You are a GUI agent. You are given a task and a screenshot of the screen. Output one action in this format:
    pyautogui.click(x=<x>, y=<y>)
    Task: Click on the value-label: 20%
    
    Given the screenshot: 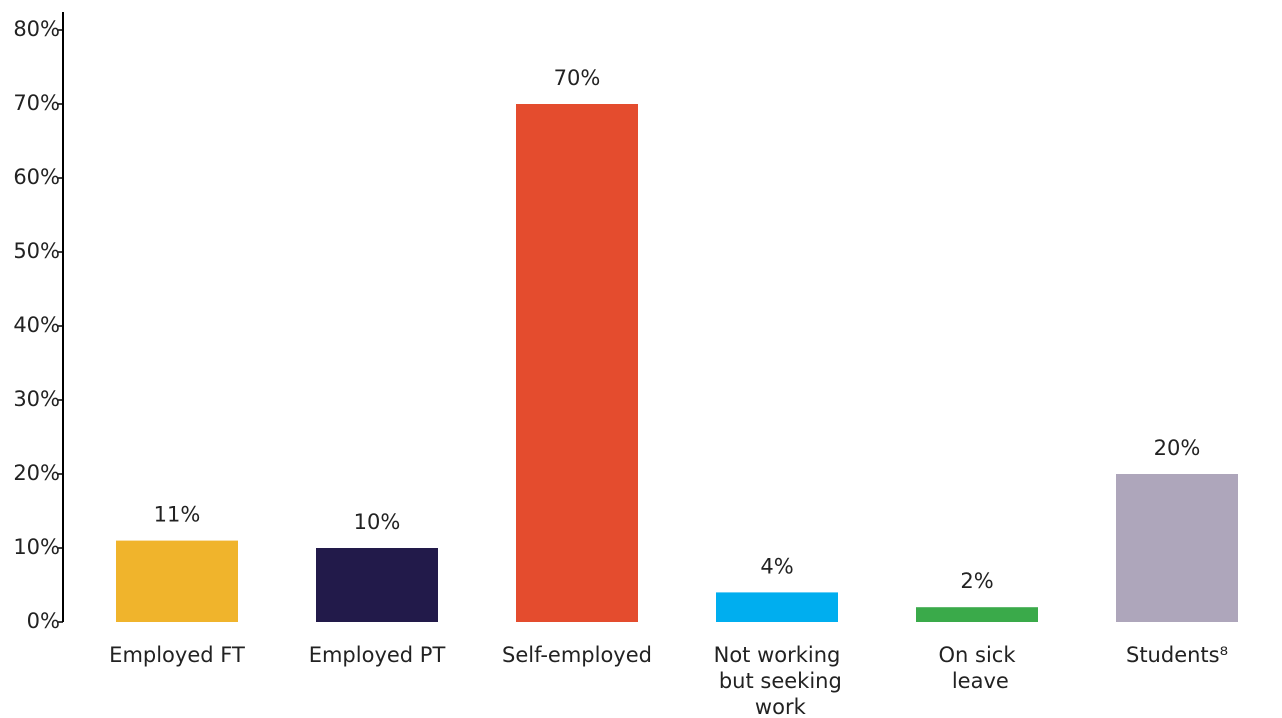 What is the action you would take?
    pyautogui.click(x=1177, y=448)
    